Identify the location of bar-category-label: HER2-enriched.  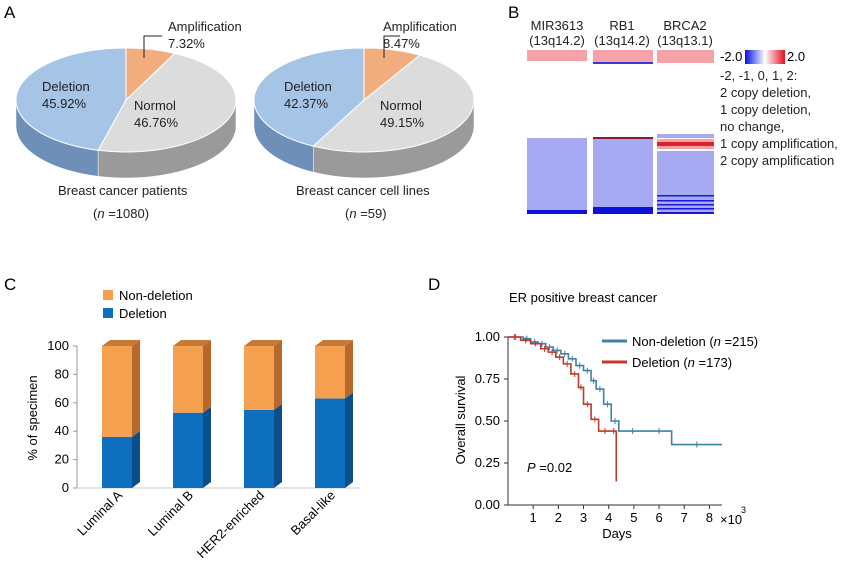
(230, 524).